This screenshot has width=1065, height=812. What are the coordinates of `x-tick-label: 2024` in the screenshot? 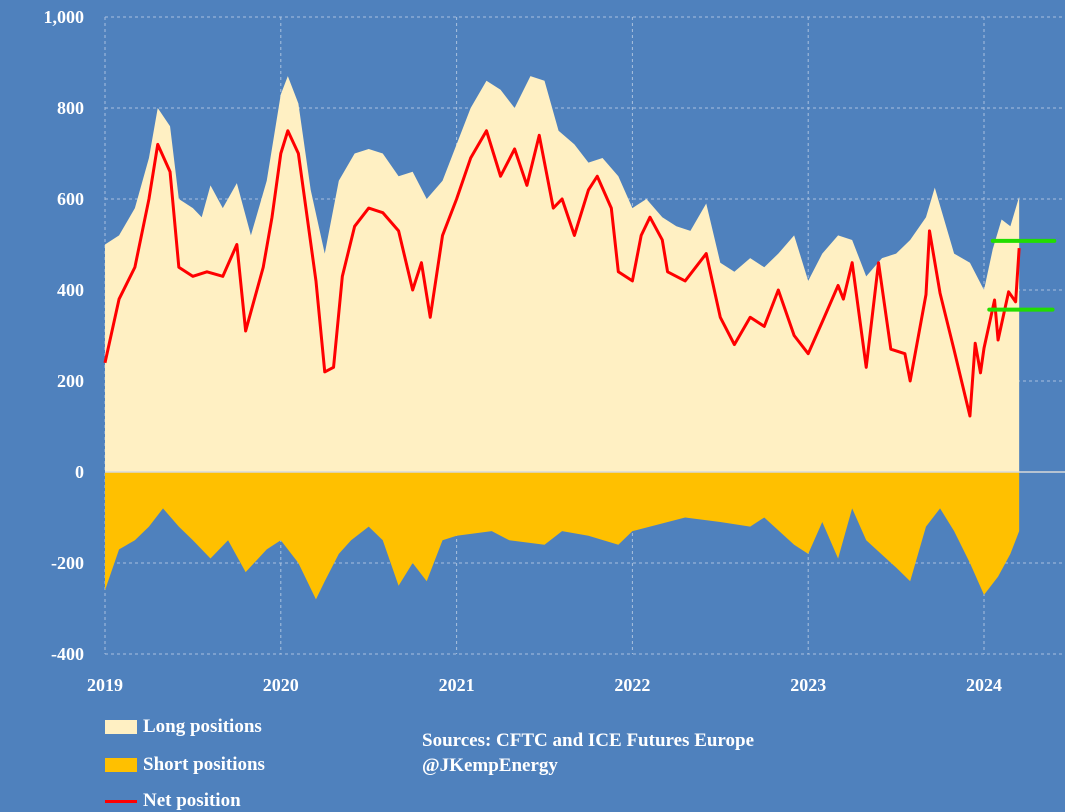 It's located at (984, 685).